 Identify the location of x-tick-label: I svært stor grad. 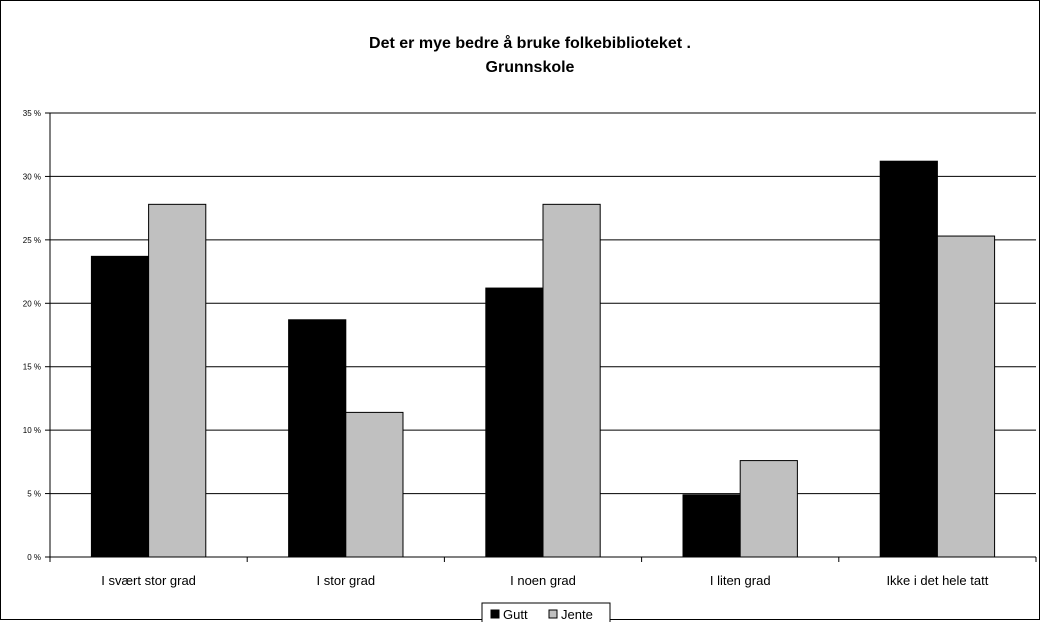
(148, 580).